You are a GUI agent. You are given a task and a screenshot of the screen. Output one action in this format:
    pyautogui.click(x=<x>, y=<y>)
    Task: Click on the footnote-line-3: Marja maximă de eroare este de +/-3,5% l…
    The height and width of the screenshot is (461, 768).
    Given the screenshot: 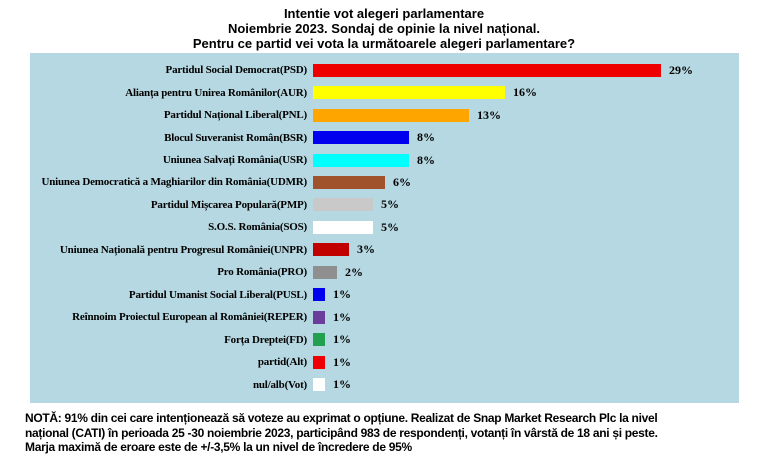 What is the action you would take?
    pyautogui.click(x=218, y=447)
    